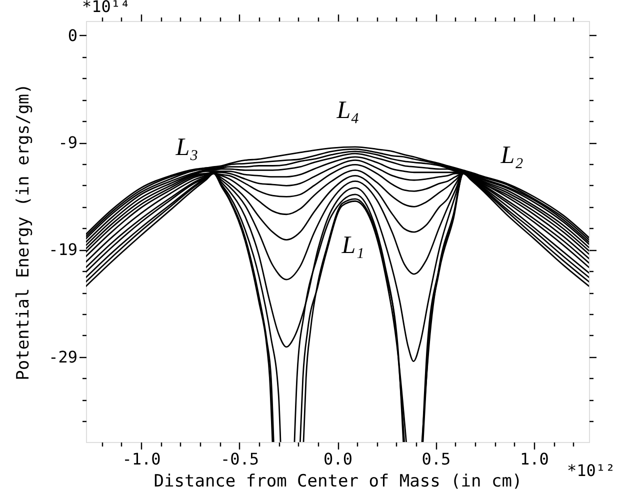  I want to click on text: *10¹², so click(591, 470).